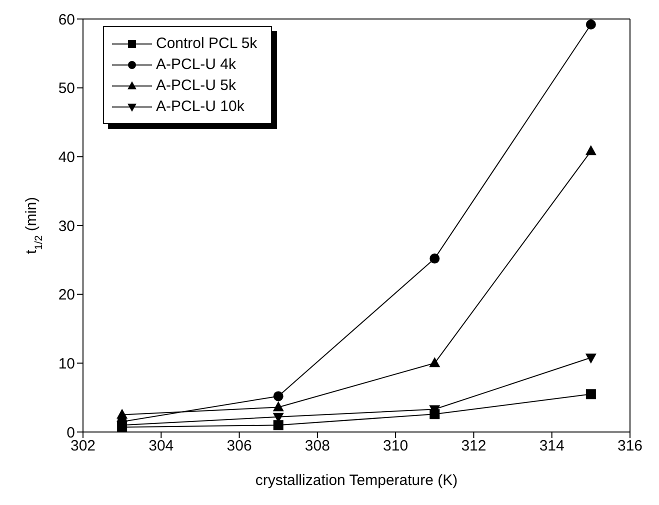  What do you see at coordinates (66, 226) in the screenshot?
I see `y-tick-label: 30` at bounding box center [66, 226].